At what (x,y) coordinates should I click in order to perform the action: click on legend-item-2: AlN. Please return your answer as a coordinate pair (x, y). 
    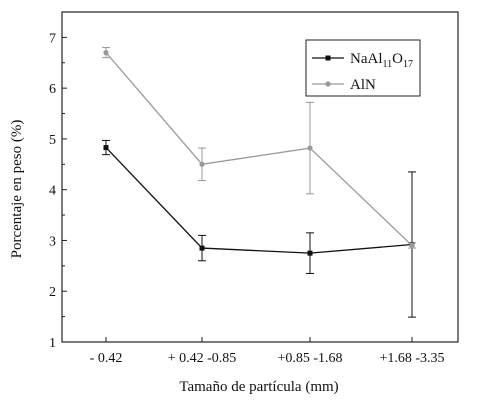
    Looking at the image, I should click on (344, 85).